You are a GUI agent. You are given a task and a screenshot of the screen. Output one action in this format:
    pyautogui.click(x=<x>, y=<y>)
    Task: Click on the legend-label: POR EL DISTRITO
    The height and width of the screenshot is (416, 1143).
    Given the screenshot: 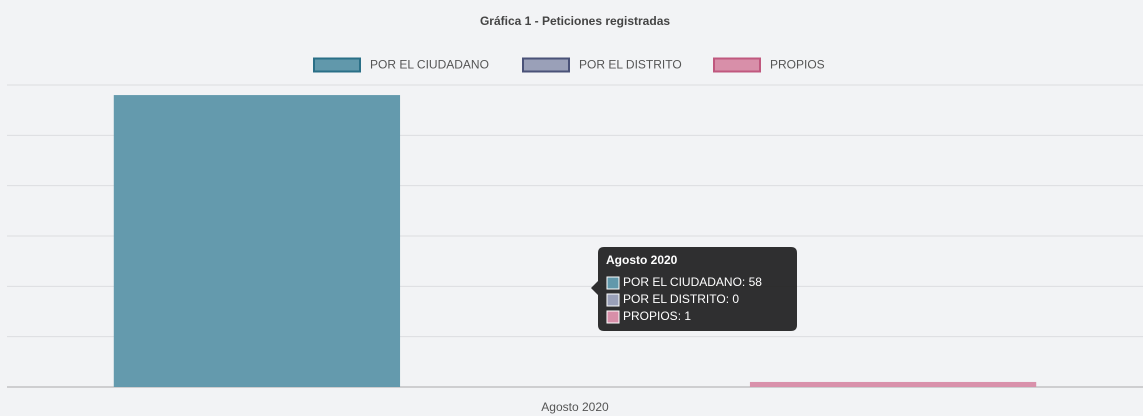 What is the action you would take?
    pyautogui.click(x=630, y=65)
    